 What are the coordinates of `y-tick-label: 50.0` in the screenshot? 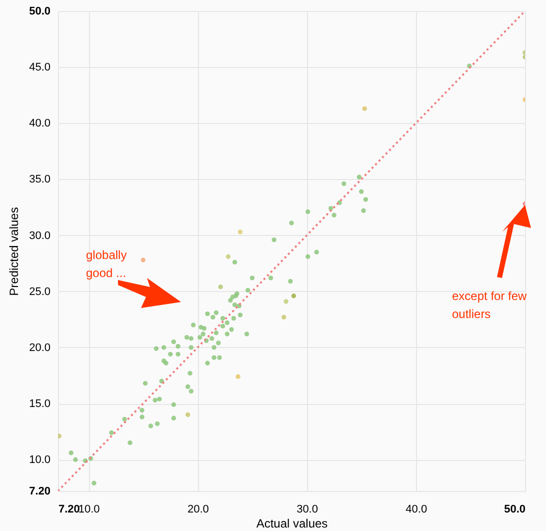 It's located at (39, 12).